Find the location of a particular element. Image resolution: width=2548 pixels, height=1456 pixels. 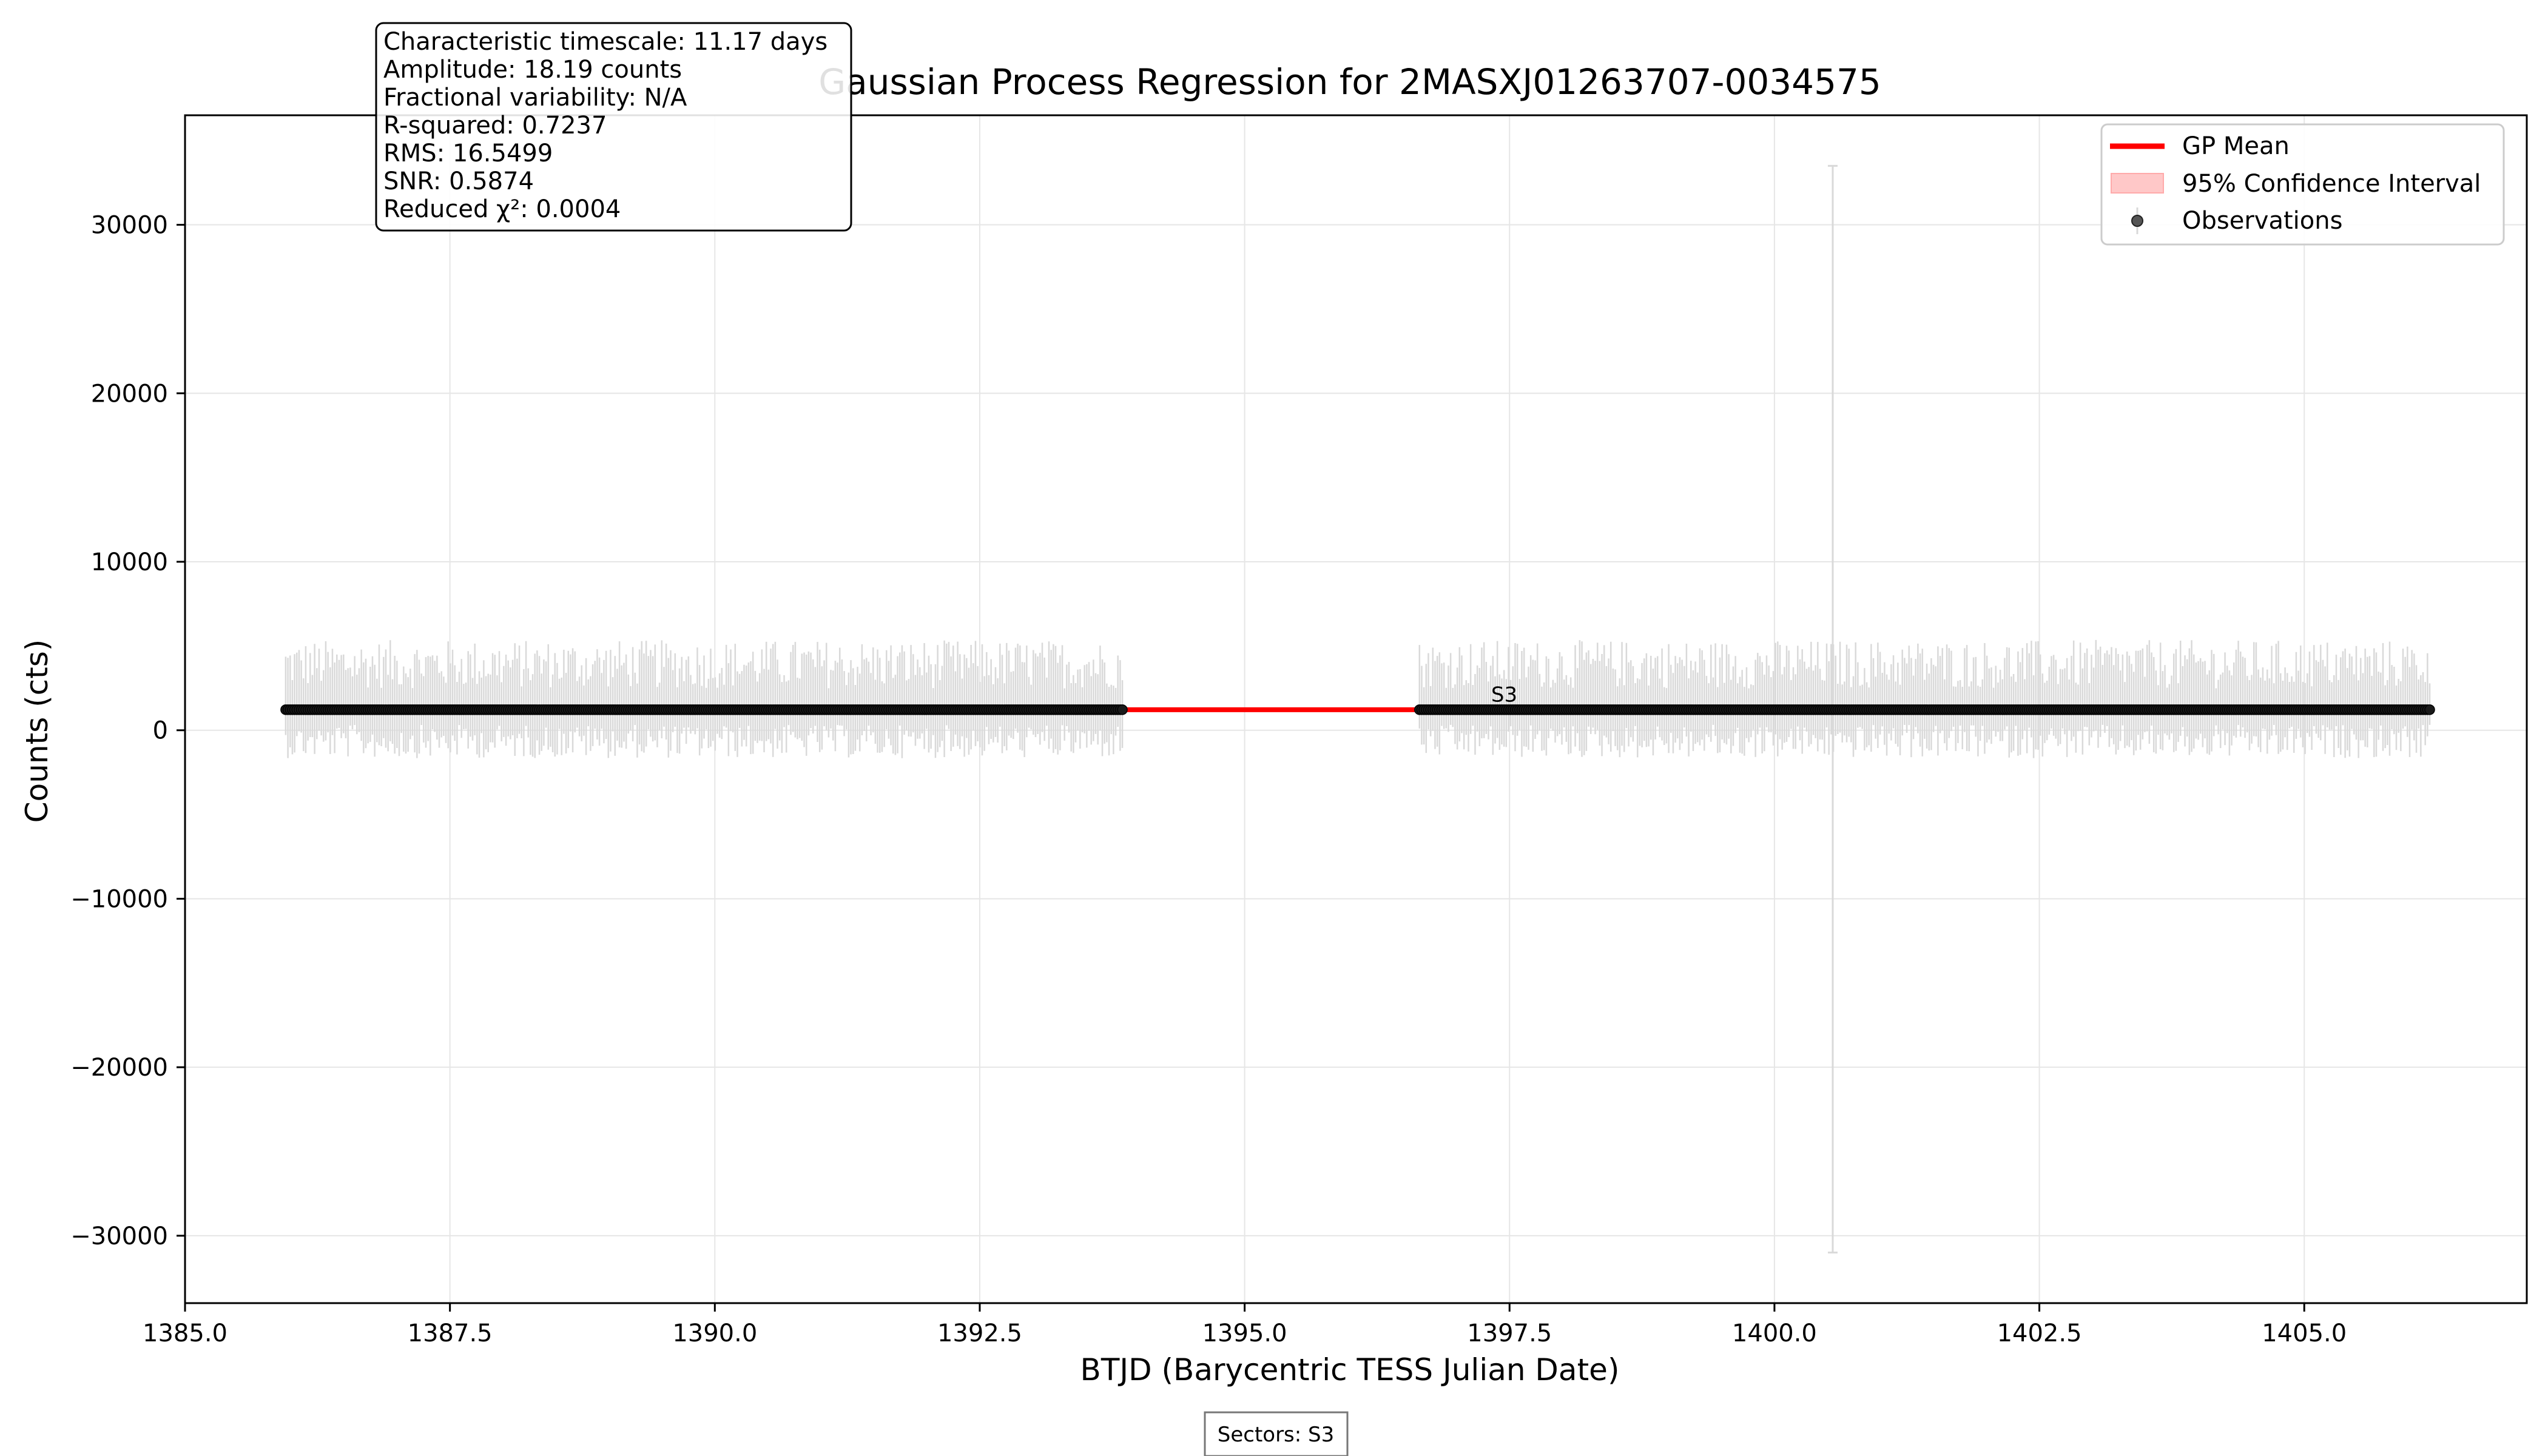

legend-frame is located at coordinates (2302, 184).